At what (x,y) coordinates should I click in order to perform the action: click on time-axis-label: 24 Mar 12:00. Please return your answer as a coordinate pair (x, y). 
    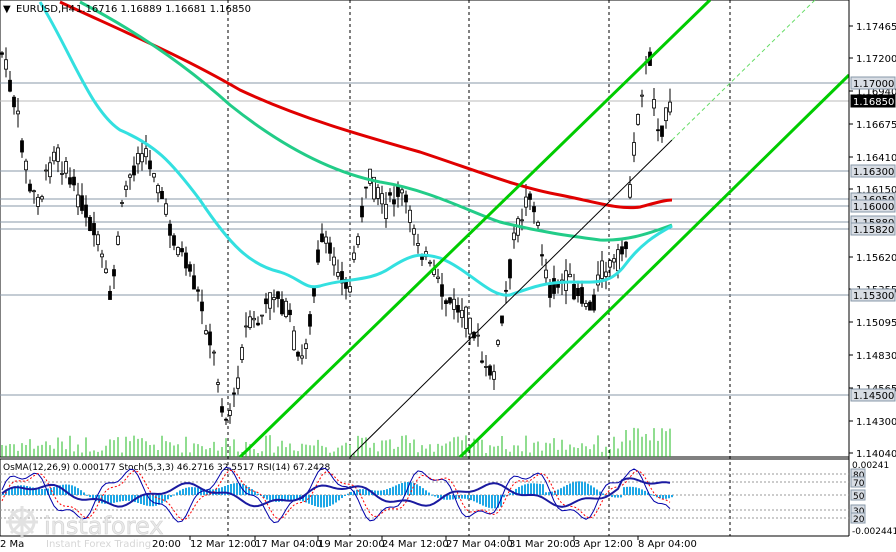
    Looking at the image, I should click on (415, 544).